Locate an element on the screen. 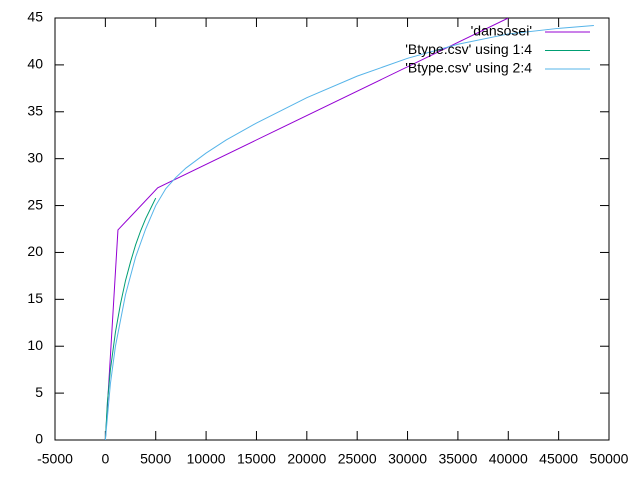 This screenshot has height=480, width=640. y-tick-label: 35 is located at coordinates (35, 110).